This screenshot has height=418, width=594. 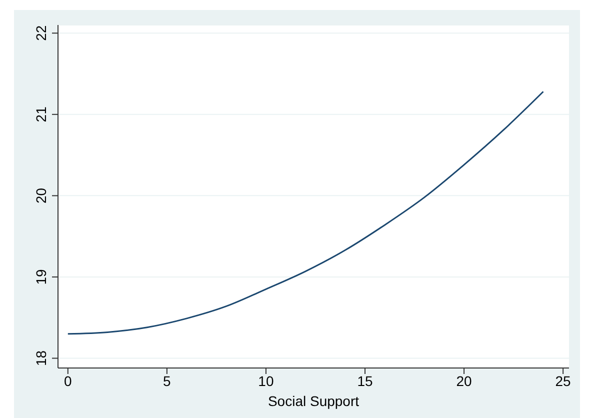 I want to click on x-axis-title: Social Support, so click(x=314, y=401).